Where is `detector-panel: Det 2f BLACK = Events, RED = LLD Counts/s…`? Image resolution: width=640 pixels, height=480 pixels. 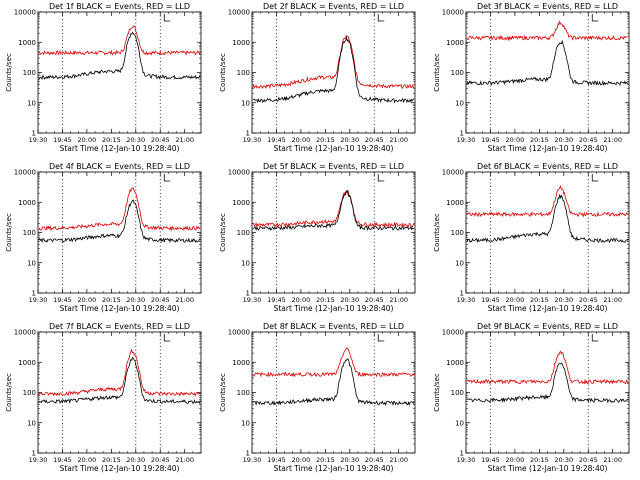
detector-panel: Det 2f BLACK = Events, RED = LLD Counts/s… is located at coordinates (317, 77).